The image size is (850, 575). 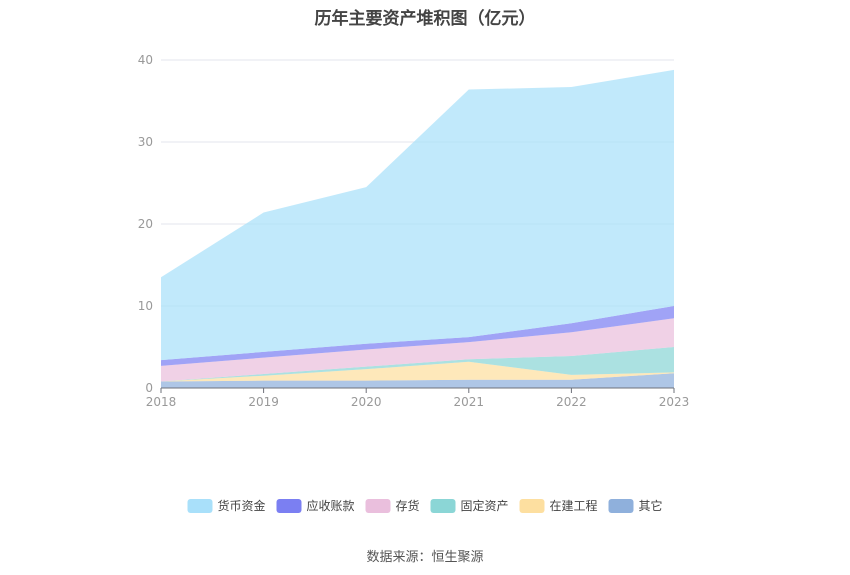 I want to click on legend-label: 在建工程, so click(x=574, y=505).